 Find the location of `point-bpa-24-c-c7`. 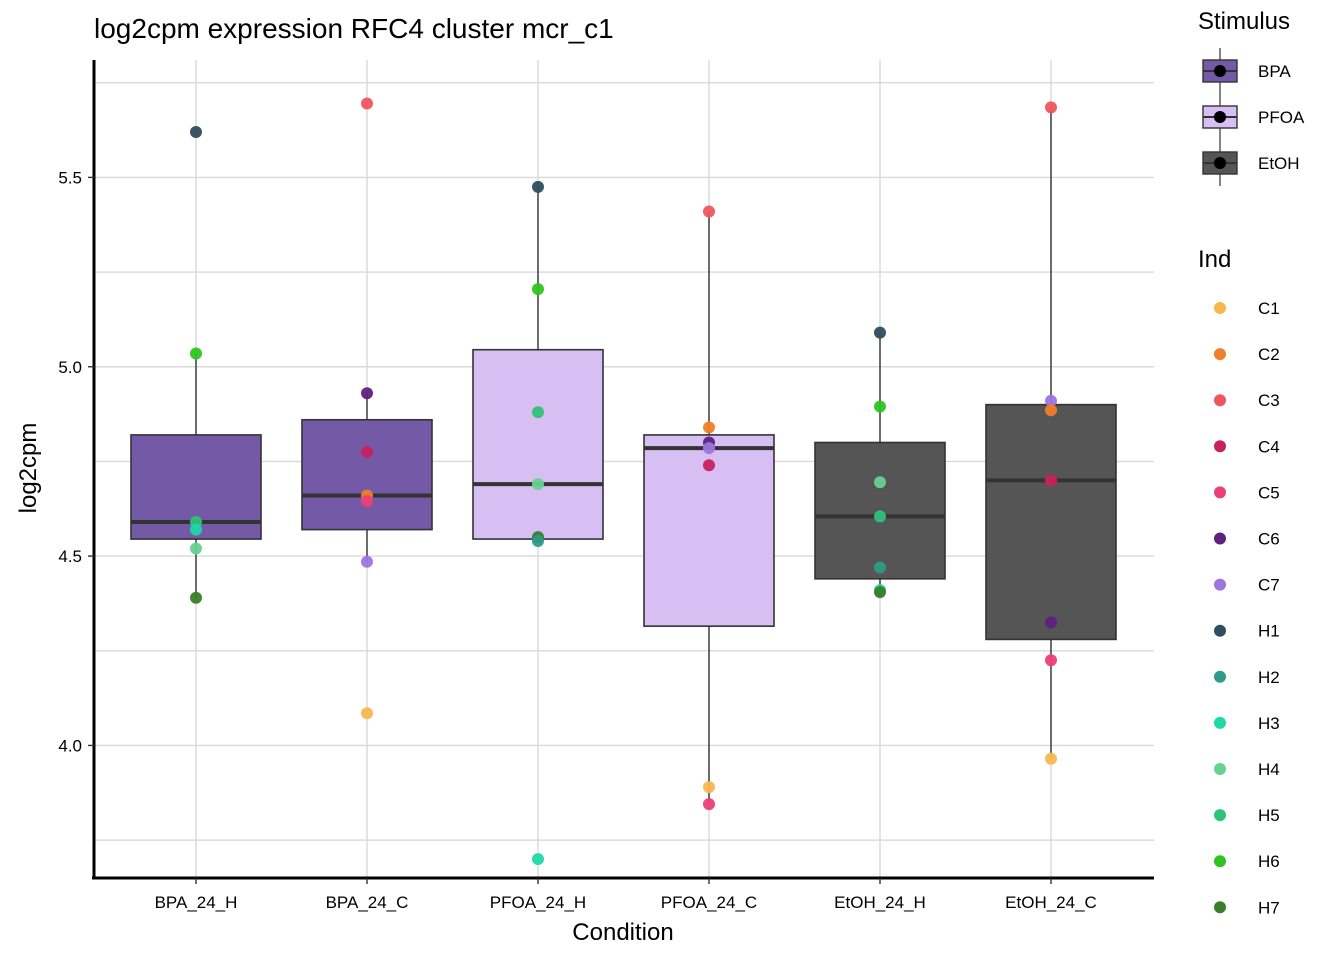

point-bpa-24-c-c7 is located at coordinates (367, 561).